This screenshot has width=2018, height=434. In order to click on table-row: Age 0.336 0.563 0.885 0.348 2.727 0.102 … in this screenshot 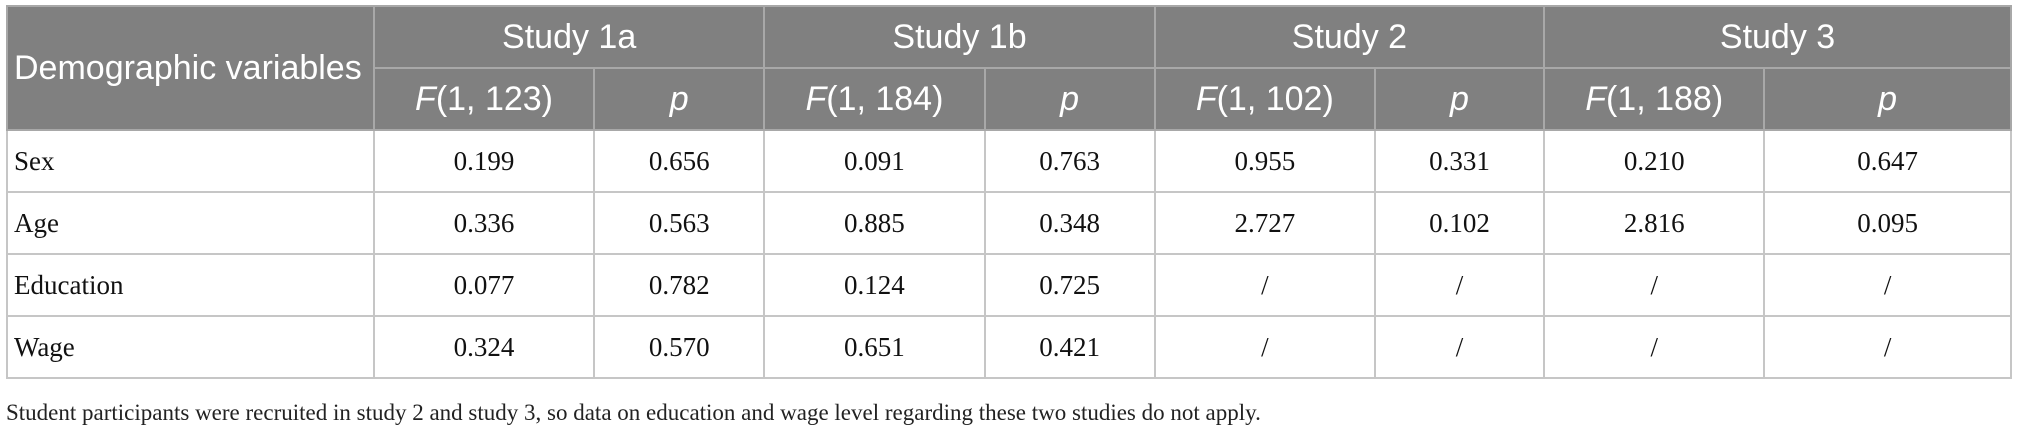, I will do `click(1009, 223)`.